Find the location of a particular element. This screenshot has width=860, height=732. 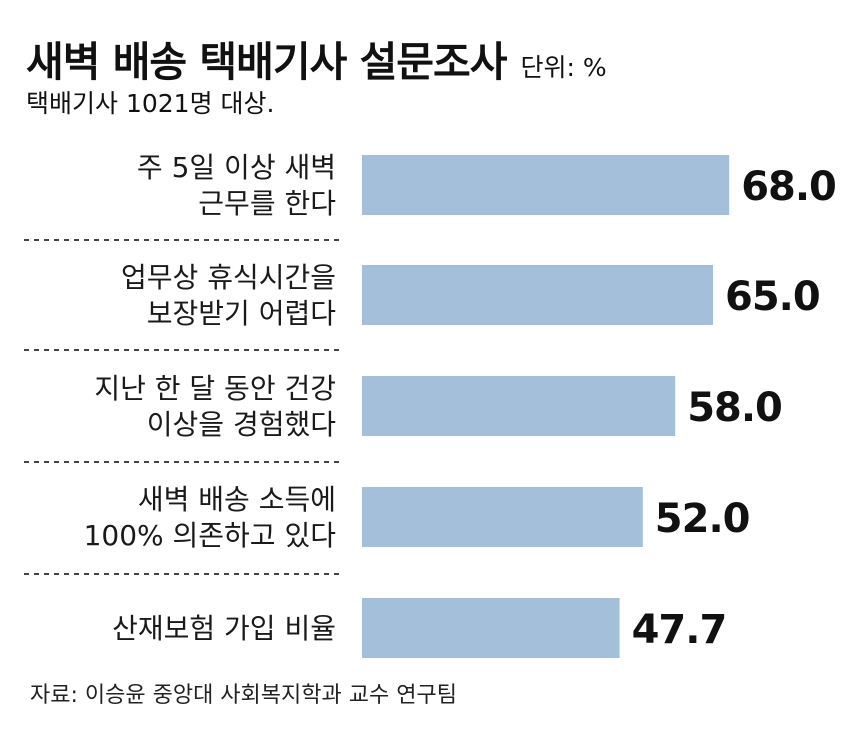

source-note: 자료: 이승윤 중앙대 사회복지학과 교수 연구팀 is located at coordinates (243, 695).